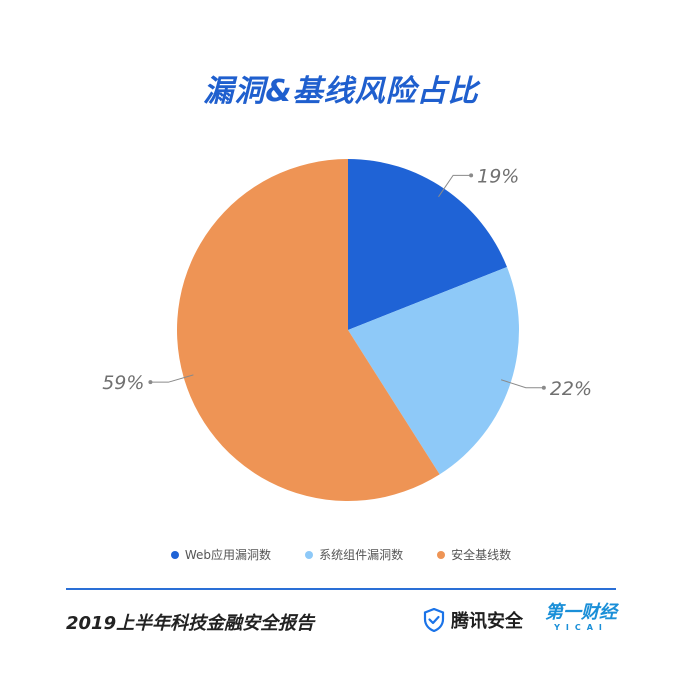 The height and width of the screenshot is (682, 682). Describe the element at coordinates (455, 186) in the screenshot. I see `leader-line-web` at that location.